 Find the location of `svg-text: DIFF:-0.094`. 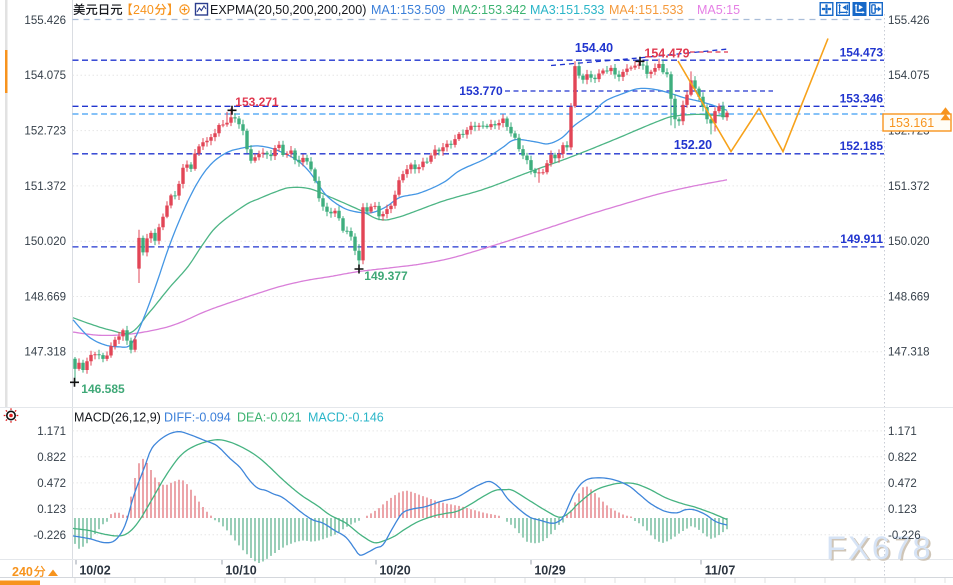

svg-text: DIFF:-0.094 is located at coordinates (197, 418).